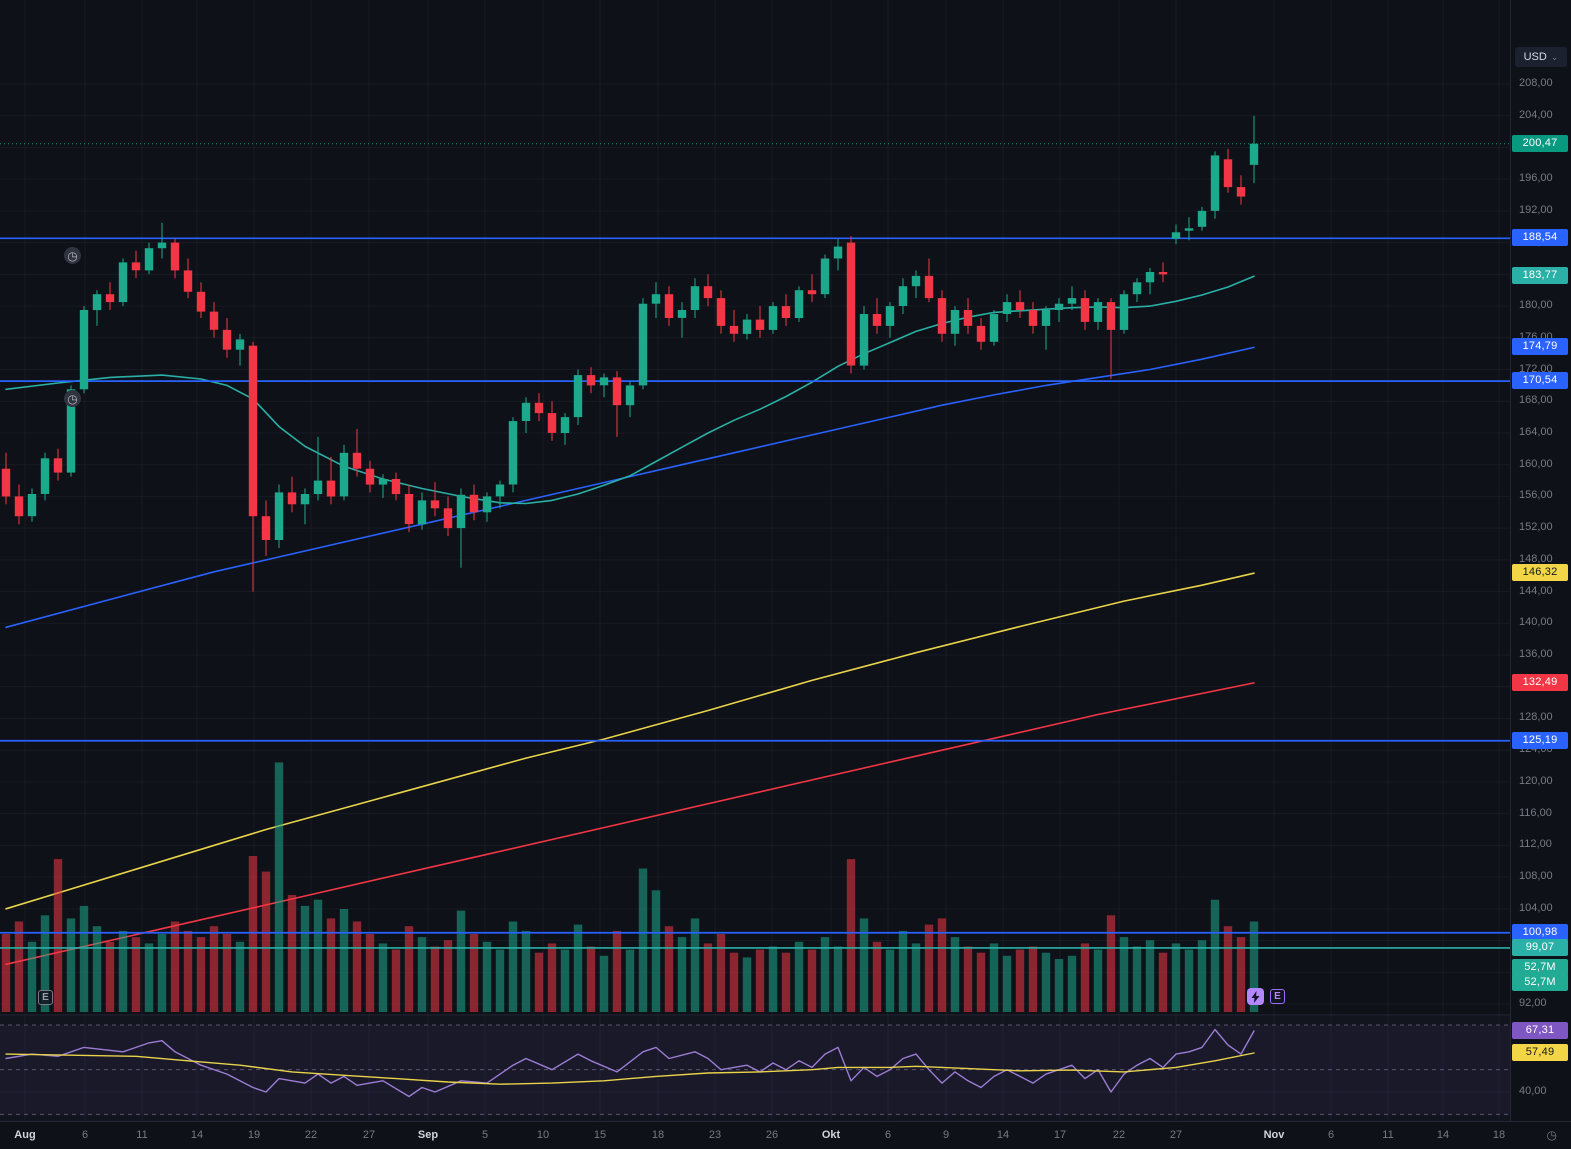 Image resolution: width=1571 pixels, height=1149 pixels. I want to click on price-tick: 180,00, so click(1536, 305).